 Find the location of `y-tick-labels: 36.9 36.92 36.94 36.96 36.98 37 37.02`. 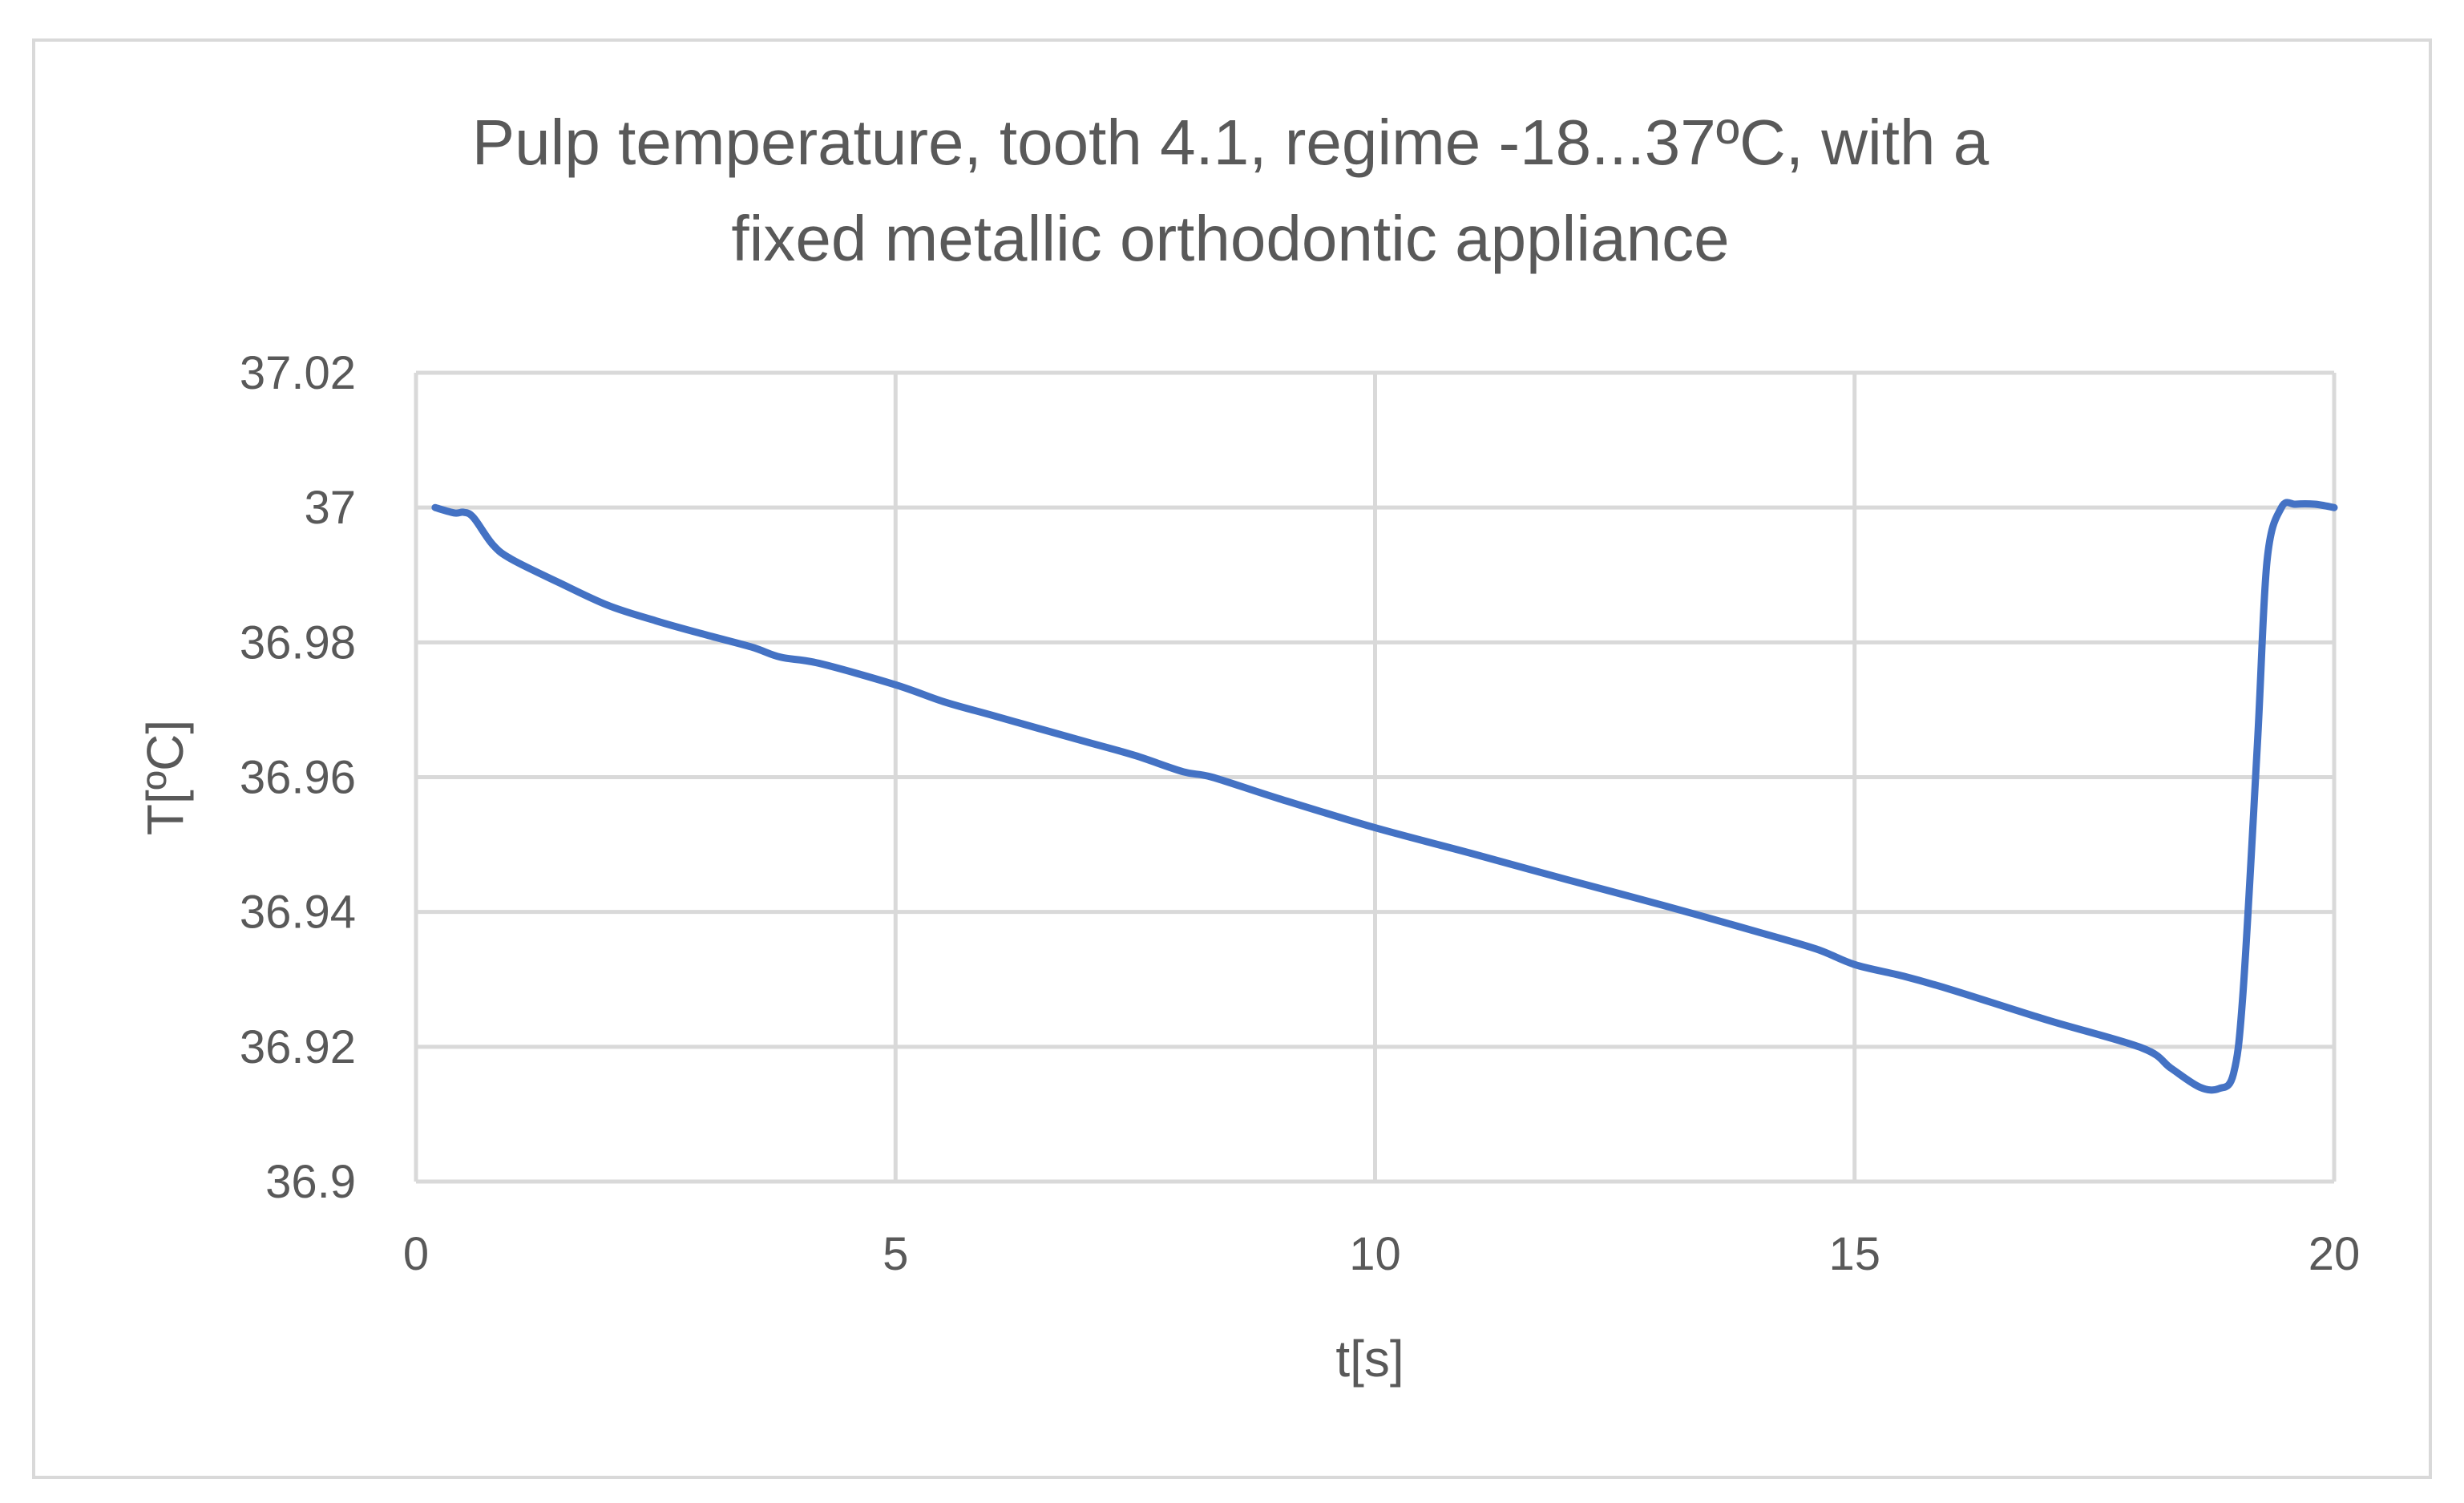

y-tick-labels: 36.9 36.92 36.94 36.96 36.98 37 37.02 is located at coordinates (298, 778).